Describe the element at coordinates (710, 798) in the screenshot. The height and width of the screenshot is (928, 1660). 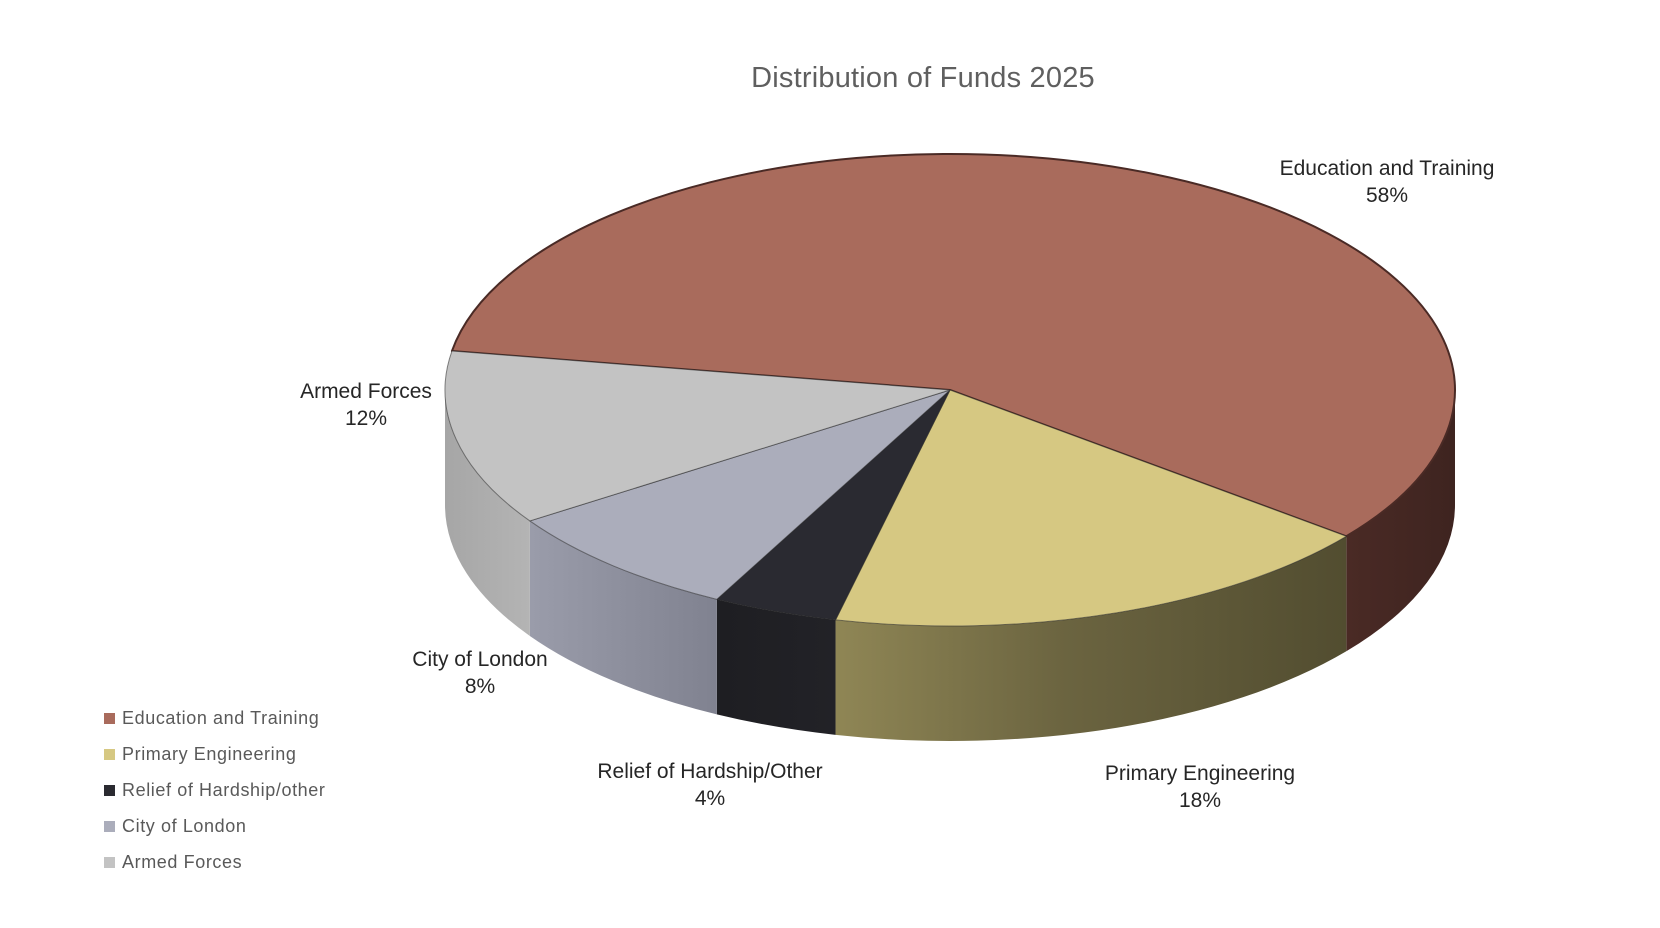
I see `data-label-relief-percent: 4%` at that location.